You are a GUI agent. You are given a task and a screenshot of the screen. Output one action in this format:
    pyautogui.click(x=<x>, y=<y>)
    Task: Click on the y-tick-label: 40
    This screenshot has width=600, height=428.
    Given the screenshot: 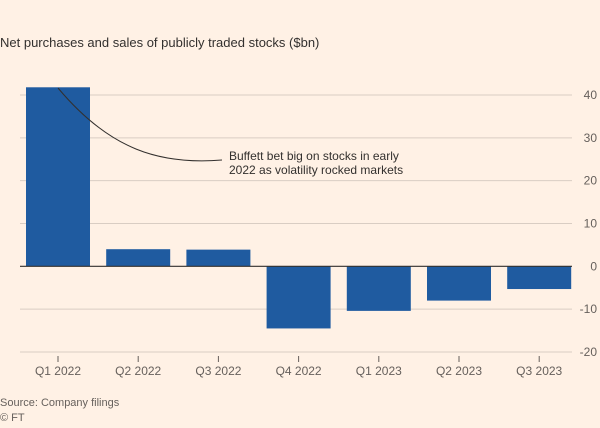 What is the action you would take?
    pyautogui.click(x=591, y=95)
    